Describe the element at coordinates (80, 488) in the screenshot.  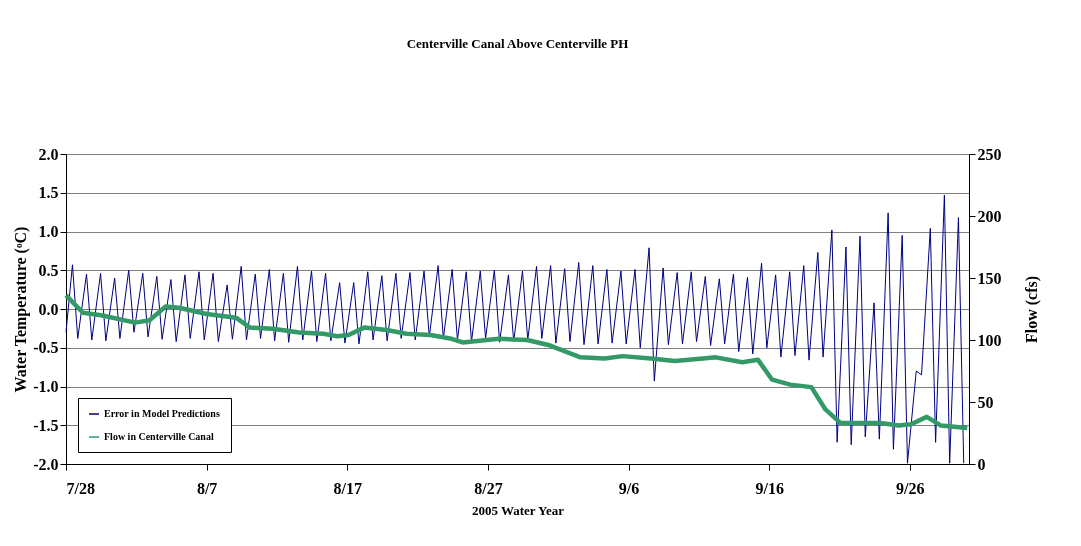
I see `x-tick-label: 7/28` at that location.